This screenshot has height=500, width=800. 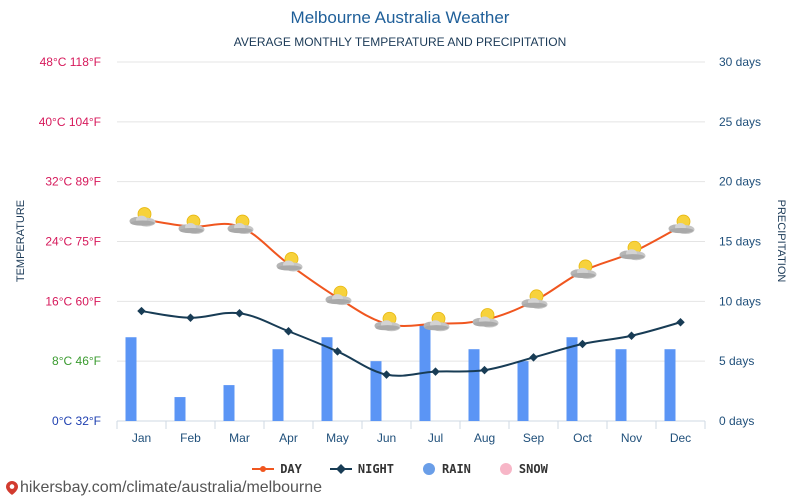 I want to click on legend-item-rain: RAIN, so click(x=446, y=469).